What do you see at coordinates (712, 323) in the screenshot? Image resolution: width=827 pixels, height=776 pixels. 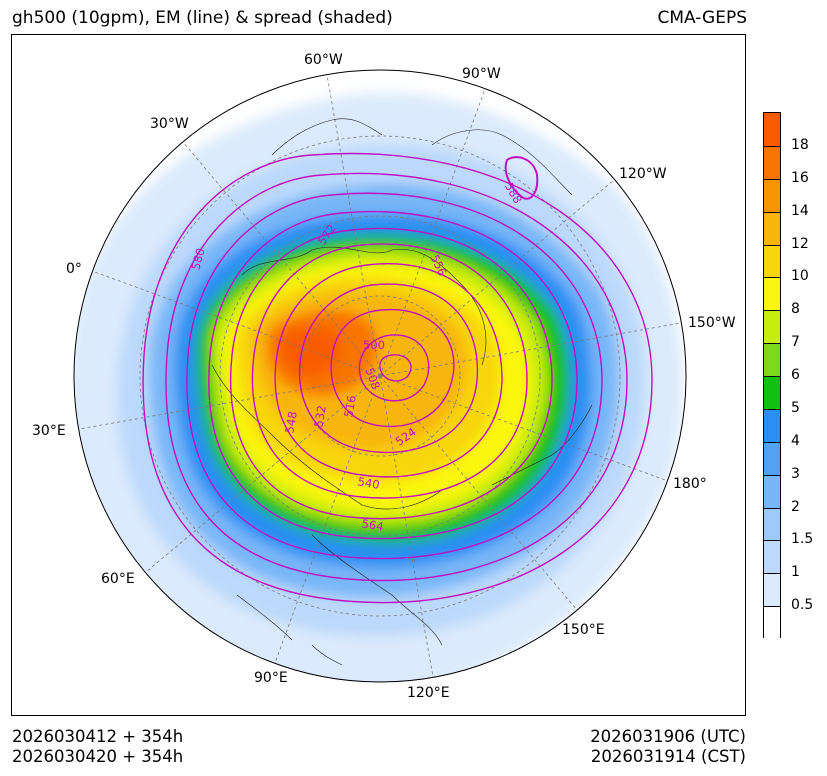 I see `lon-label-150w: 150°W` at bounding box center [712, 323].